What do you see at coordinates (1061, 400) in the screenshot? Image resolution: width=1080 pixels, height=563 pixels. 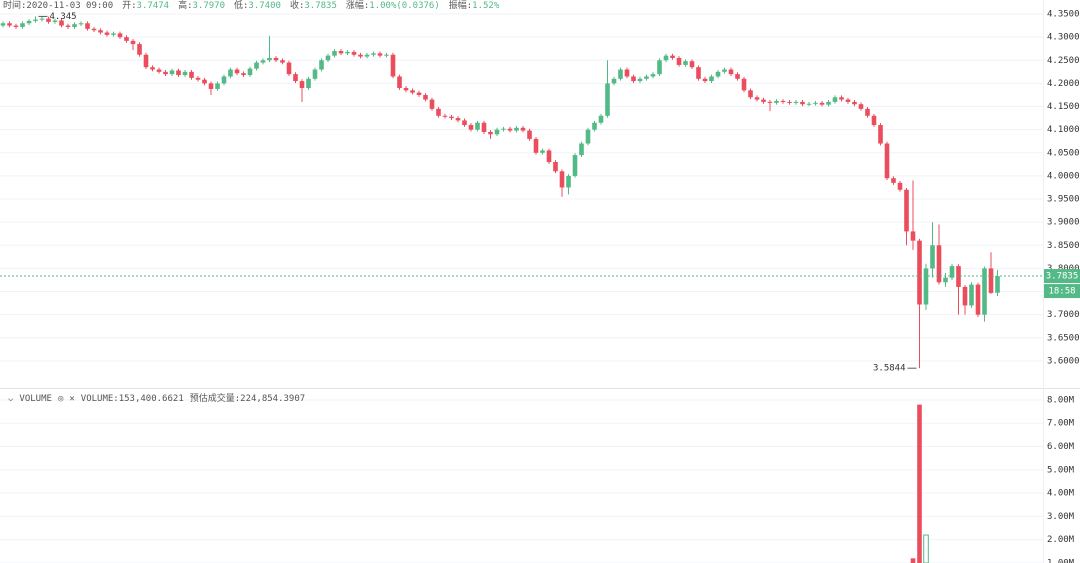 I see `y-tick-label: 8.00M` at bounding box center [1061, 400].